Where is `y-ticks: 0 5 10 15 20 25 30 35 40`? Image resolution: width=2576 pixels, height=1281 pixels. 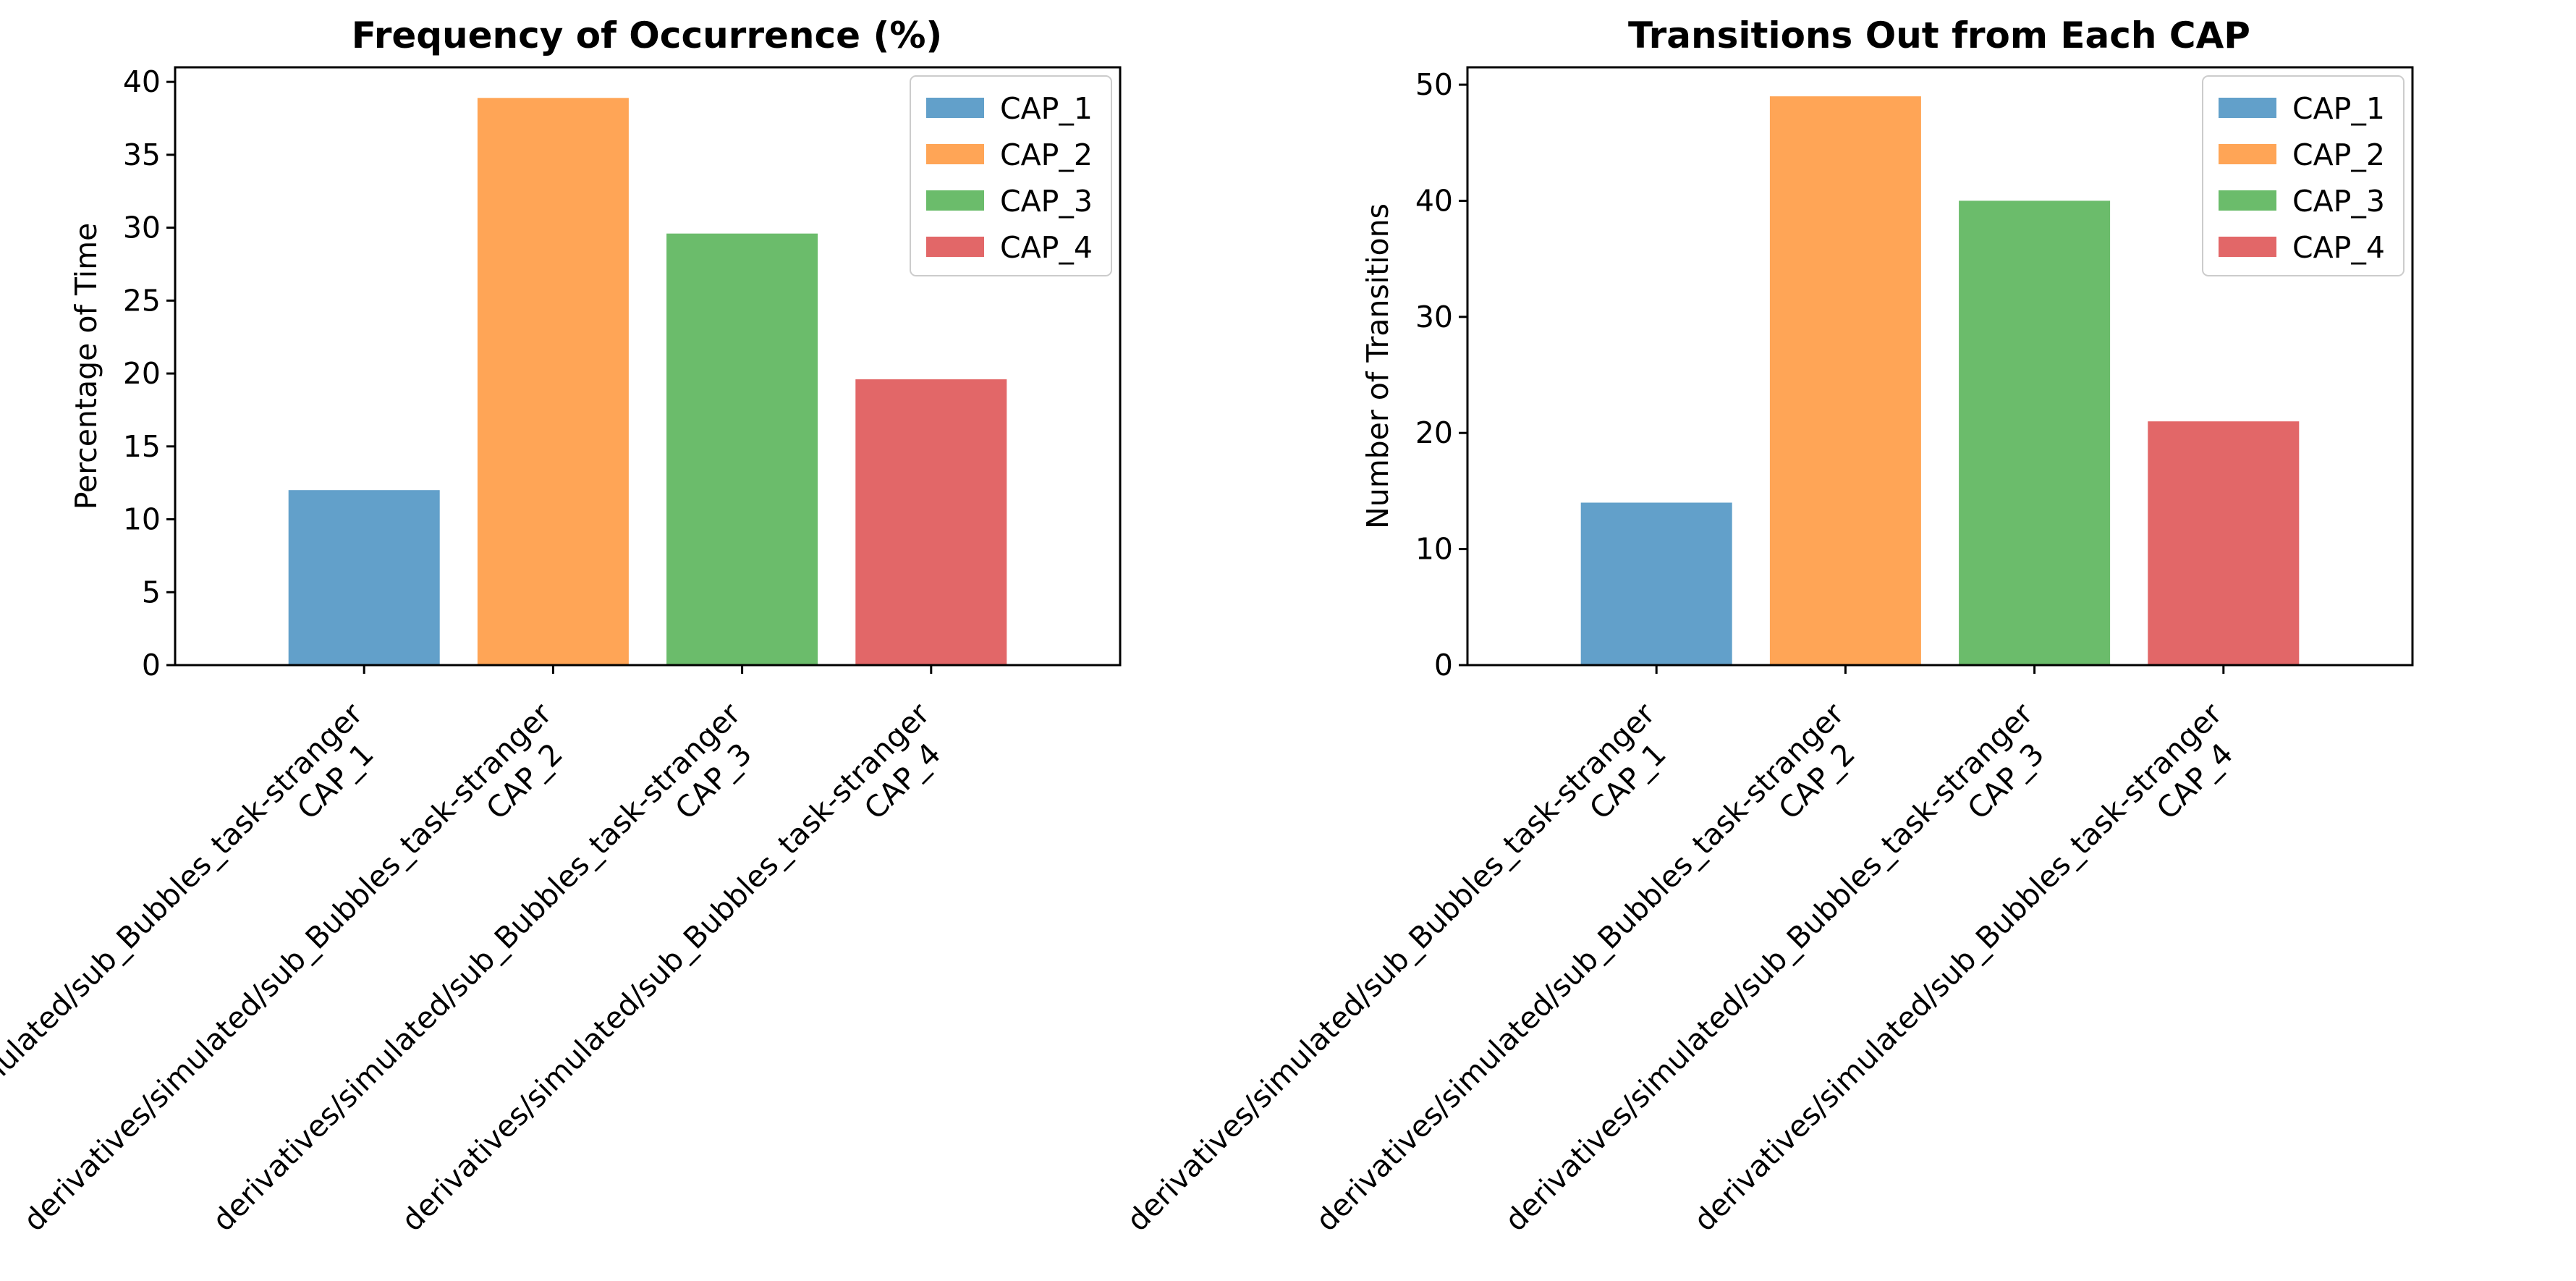
y-ticks: 0 5 10 15 20 25 30 35 40 is located at coordinates (149, 373).